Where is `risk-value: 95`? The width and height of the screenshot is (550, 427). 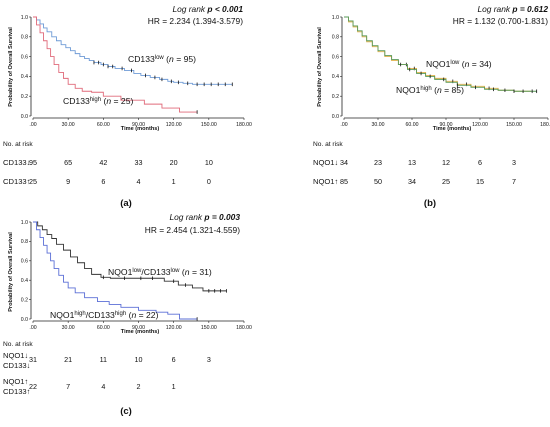
risk-value: 95 is located at coordinates (33, 162).